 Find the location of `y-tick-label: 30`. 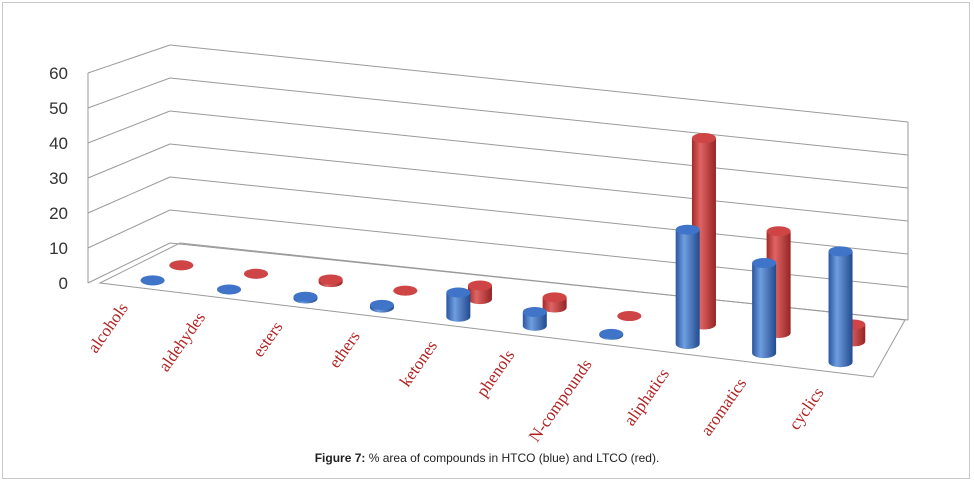

y-tick-label: 30 is located at coordinates (58, 178).